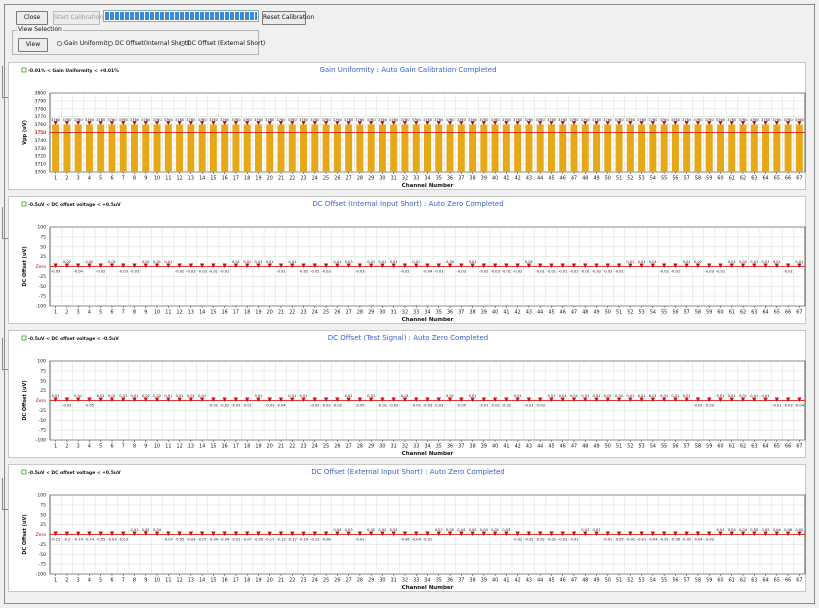  I want to click on x-tick-label: 1, so click(55, 581).